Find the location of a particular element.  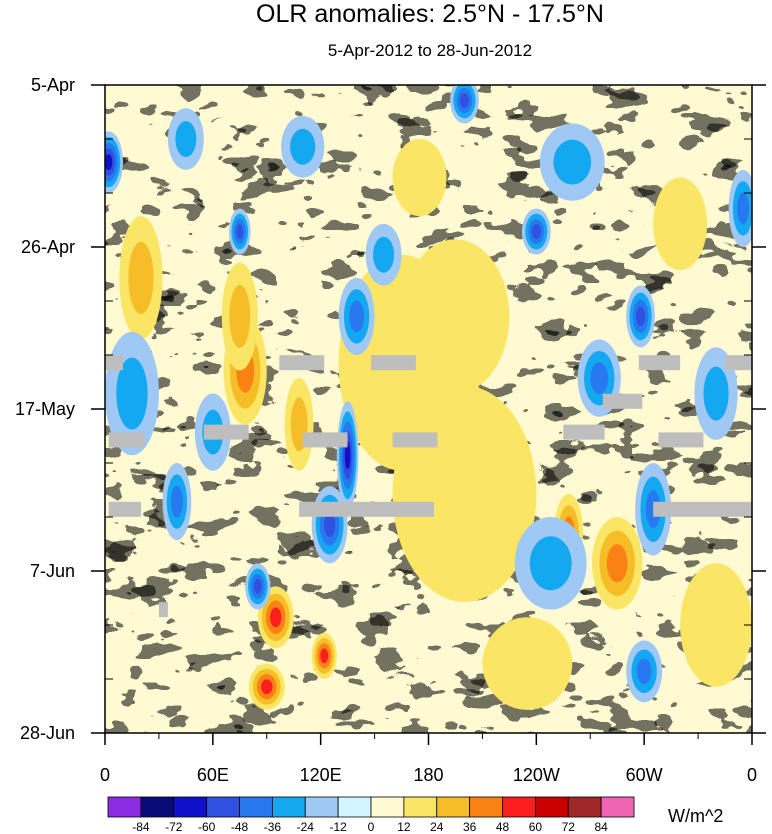

colorbar-label-6: -12 is located at coordinates (338, 827).